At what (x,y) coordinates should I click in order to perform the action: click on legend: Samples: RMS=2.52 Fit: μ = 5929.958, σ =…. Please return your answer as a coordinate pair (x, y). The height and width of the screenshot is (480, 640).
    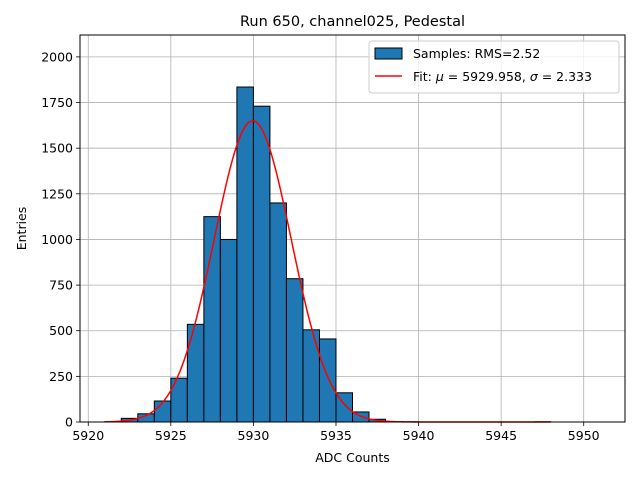
    Looking at the image, I should click on (494, 67).